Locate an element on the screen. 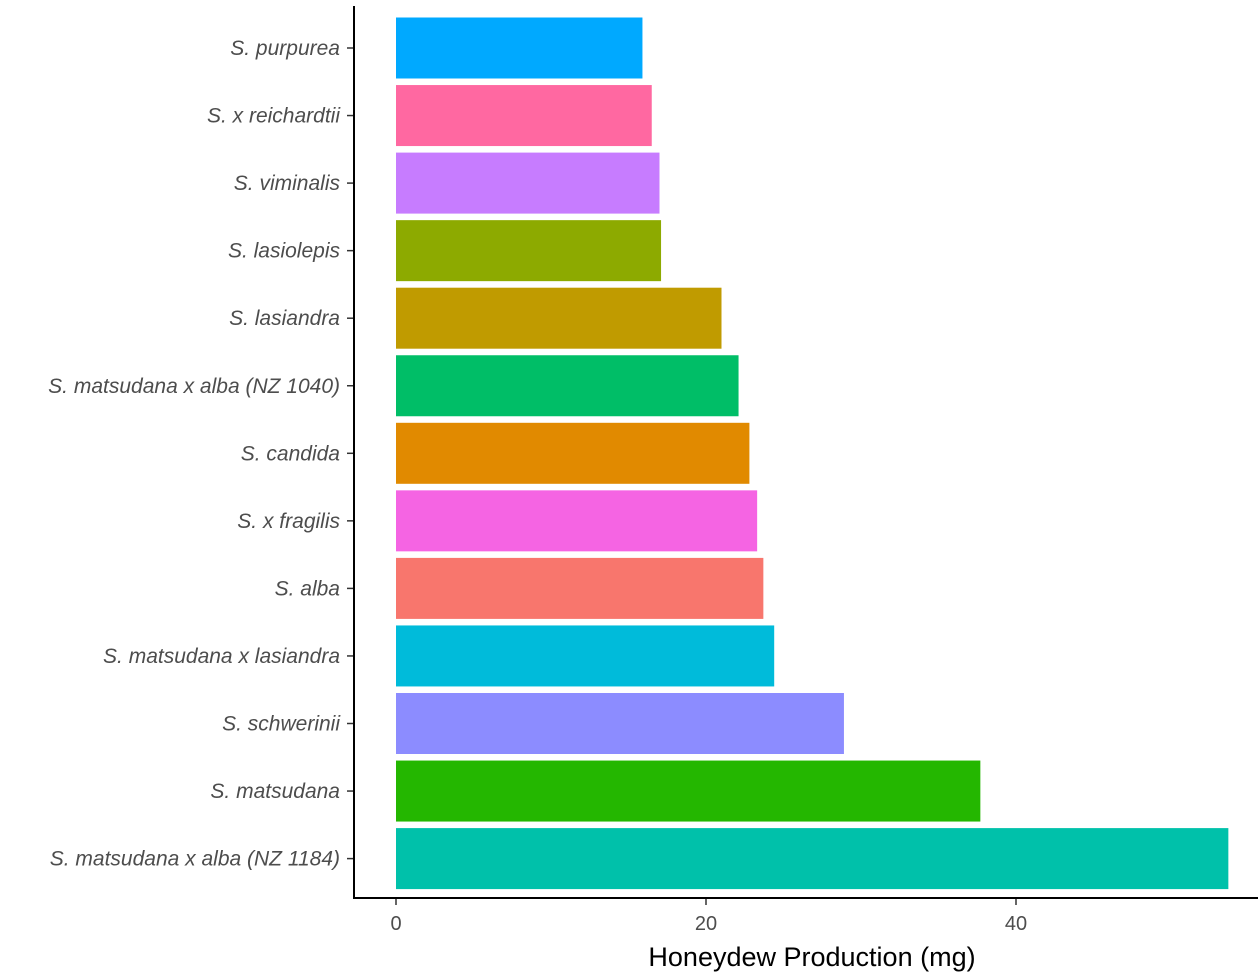 The width and height of the screenshot is (1258, 973). x-tick-label: 20 is located at coordinates (706, 924).